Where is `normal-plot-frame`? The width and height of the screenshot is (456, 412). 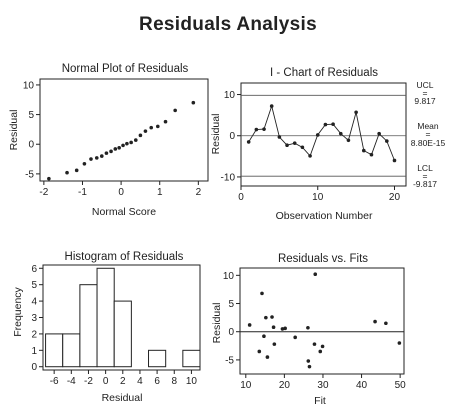
normal-plot-frame is located at coordinates (124, 130).